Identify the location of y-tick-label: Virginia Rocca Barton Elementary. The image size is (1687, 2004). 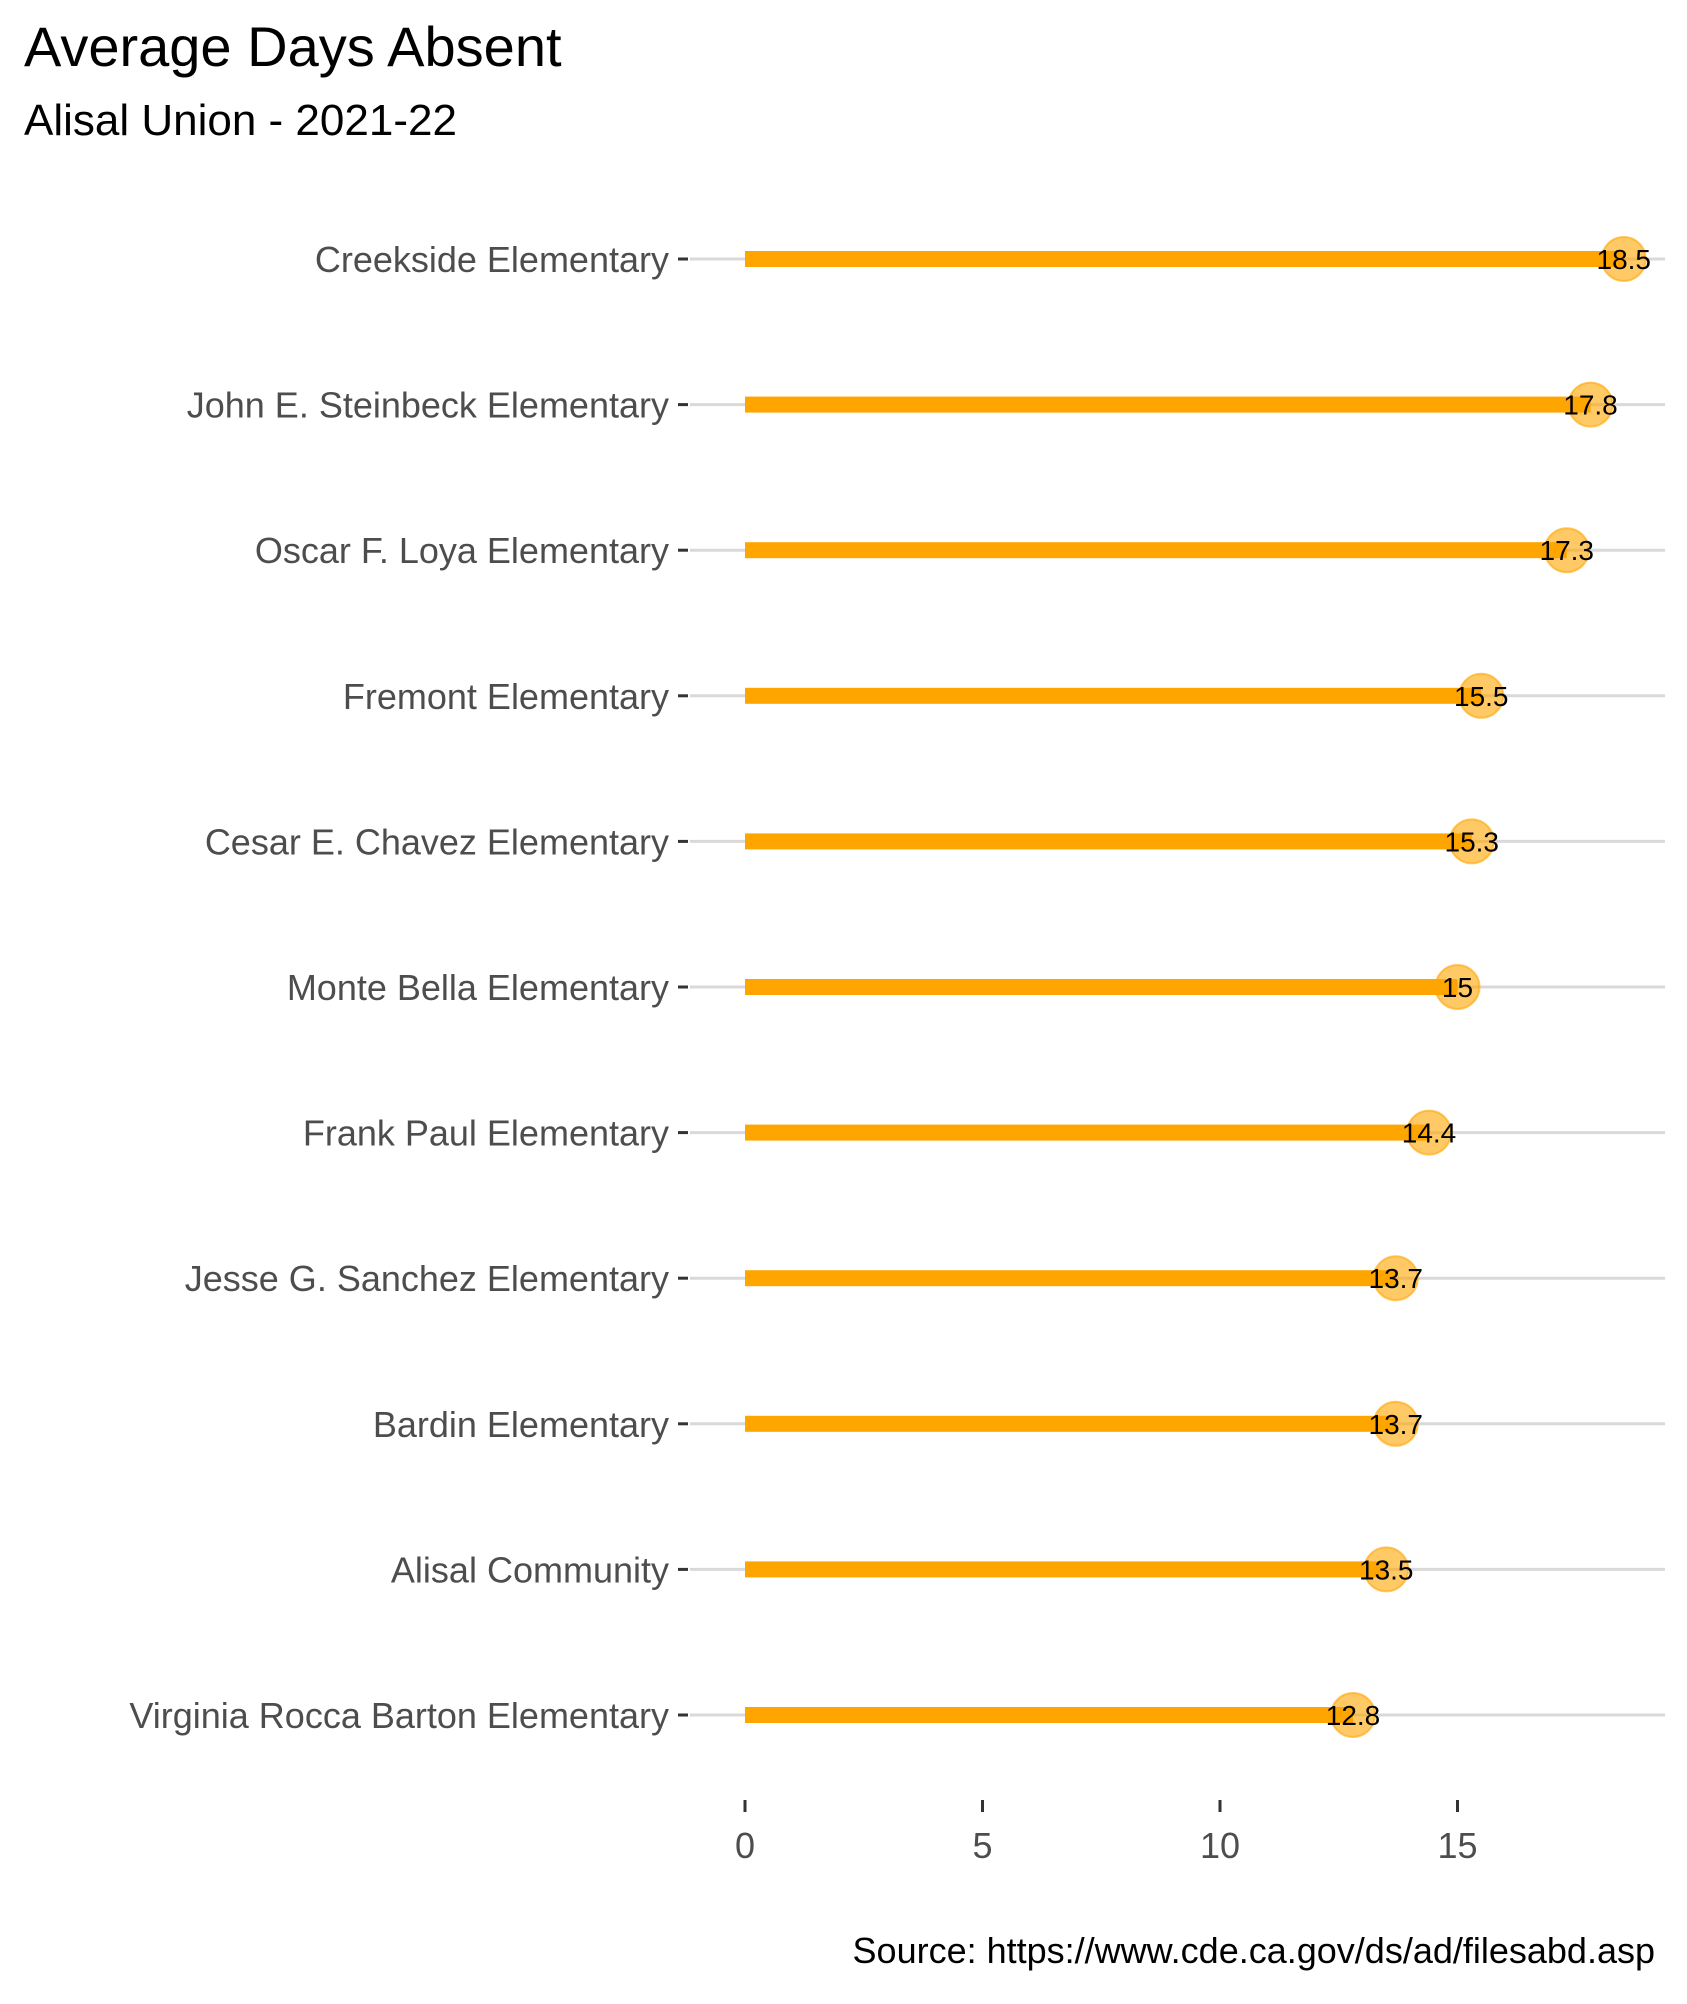
(399, 1715).